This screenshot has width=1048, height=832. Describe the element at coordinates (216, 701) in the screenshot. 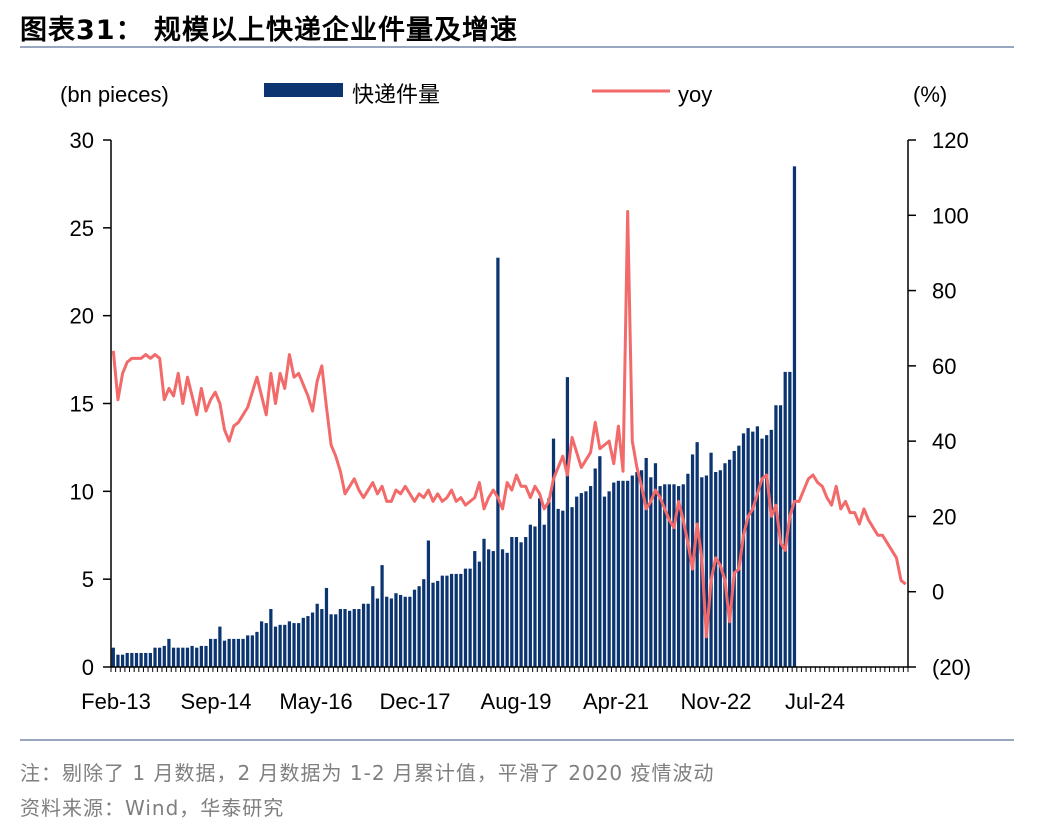

I see `x-tick-label: Sep-14` at that location.